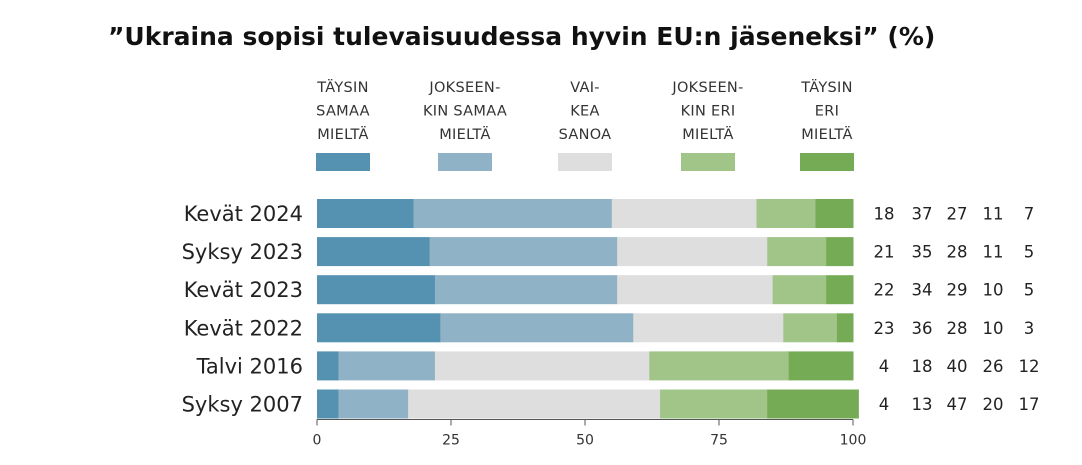 This screenshot has height=465, width=1082. Describe the element at coordinates (922, 290) in the screenshot. I see `value-label-3-2: 34` at that location.